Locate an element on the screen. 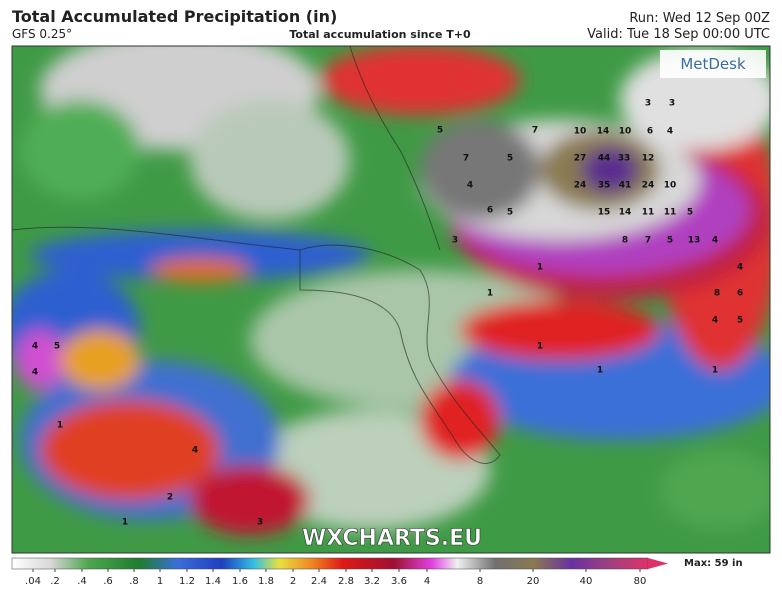  colorbar-tick-label: .6 is located at coordinates (108, 581).